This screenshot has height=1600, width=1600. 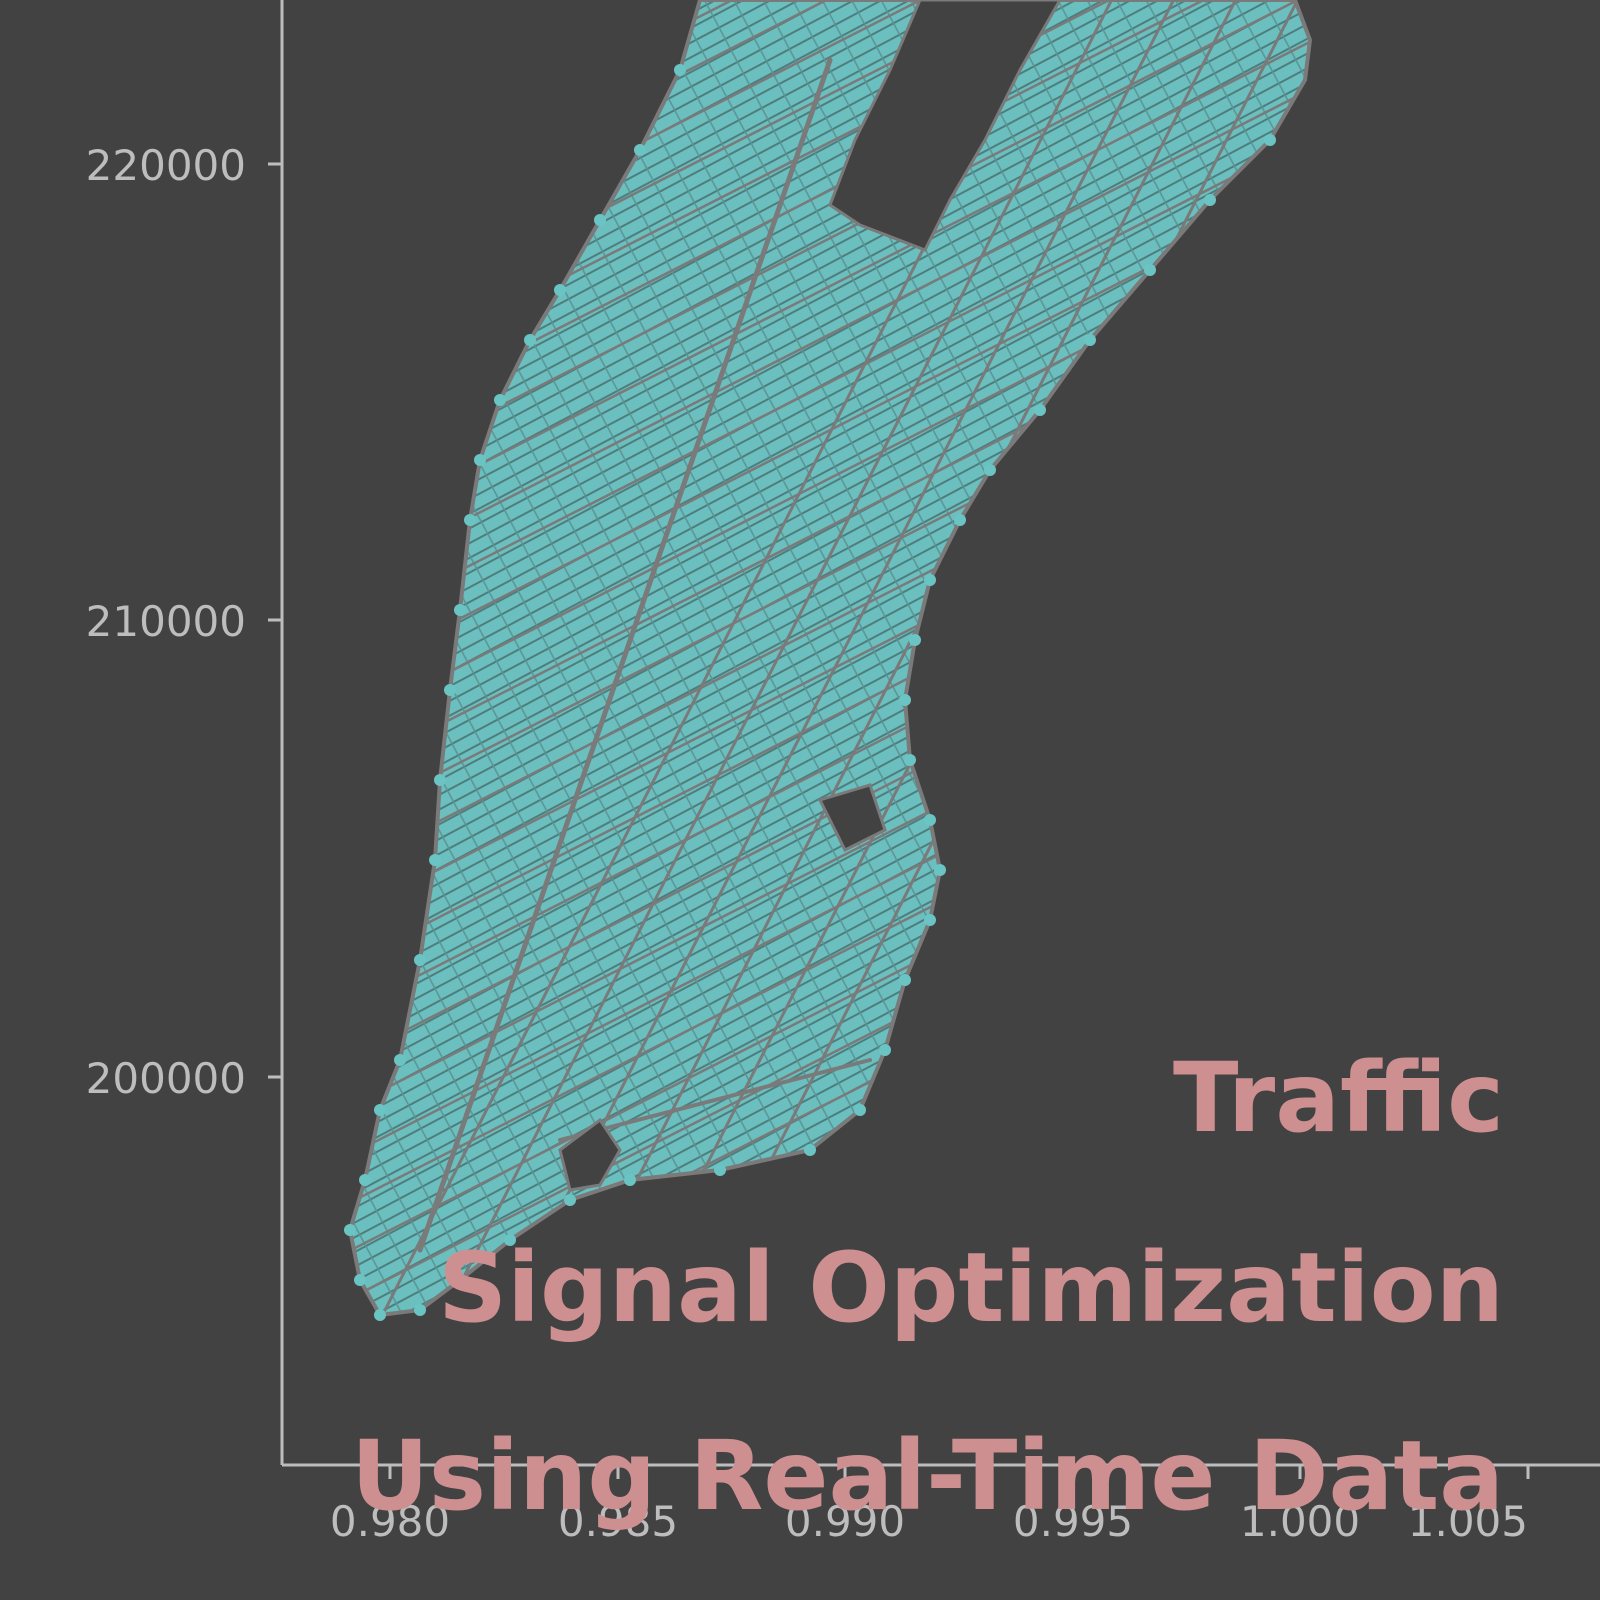 I want to click on x-tick-label: 0.990, so click(x=845, y=1521).